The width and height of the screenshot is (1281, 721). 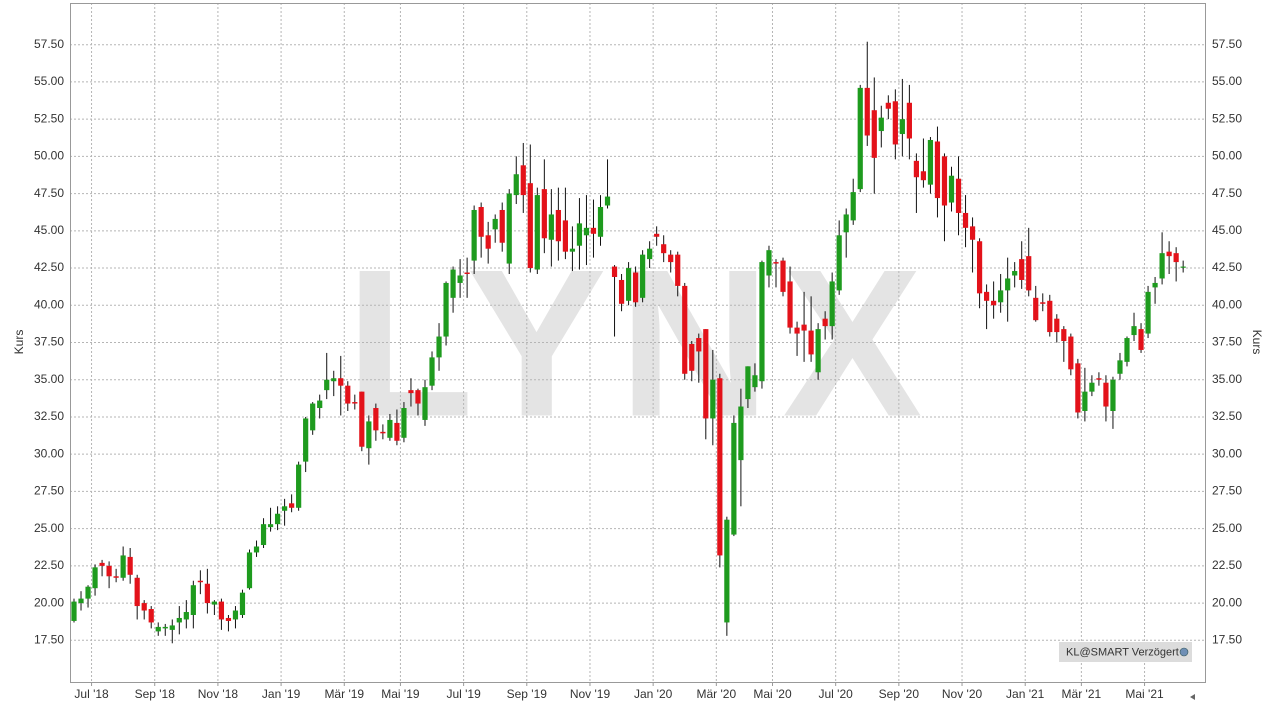 I want to click on globe-icon, so click(x=1184, y=652).